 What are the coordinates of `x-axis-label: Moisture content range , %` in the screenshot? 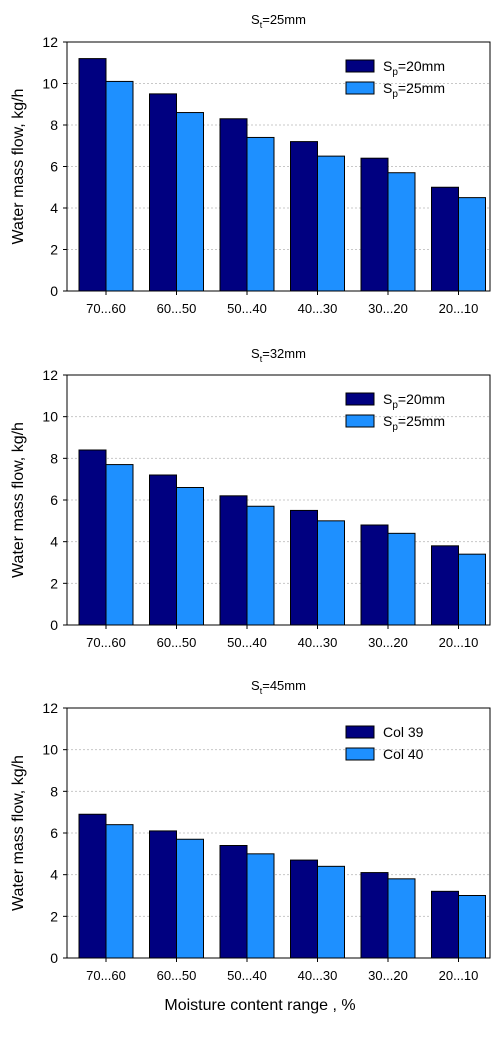 It's located at (259, 1005).